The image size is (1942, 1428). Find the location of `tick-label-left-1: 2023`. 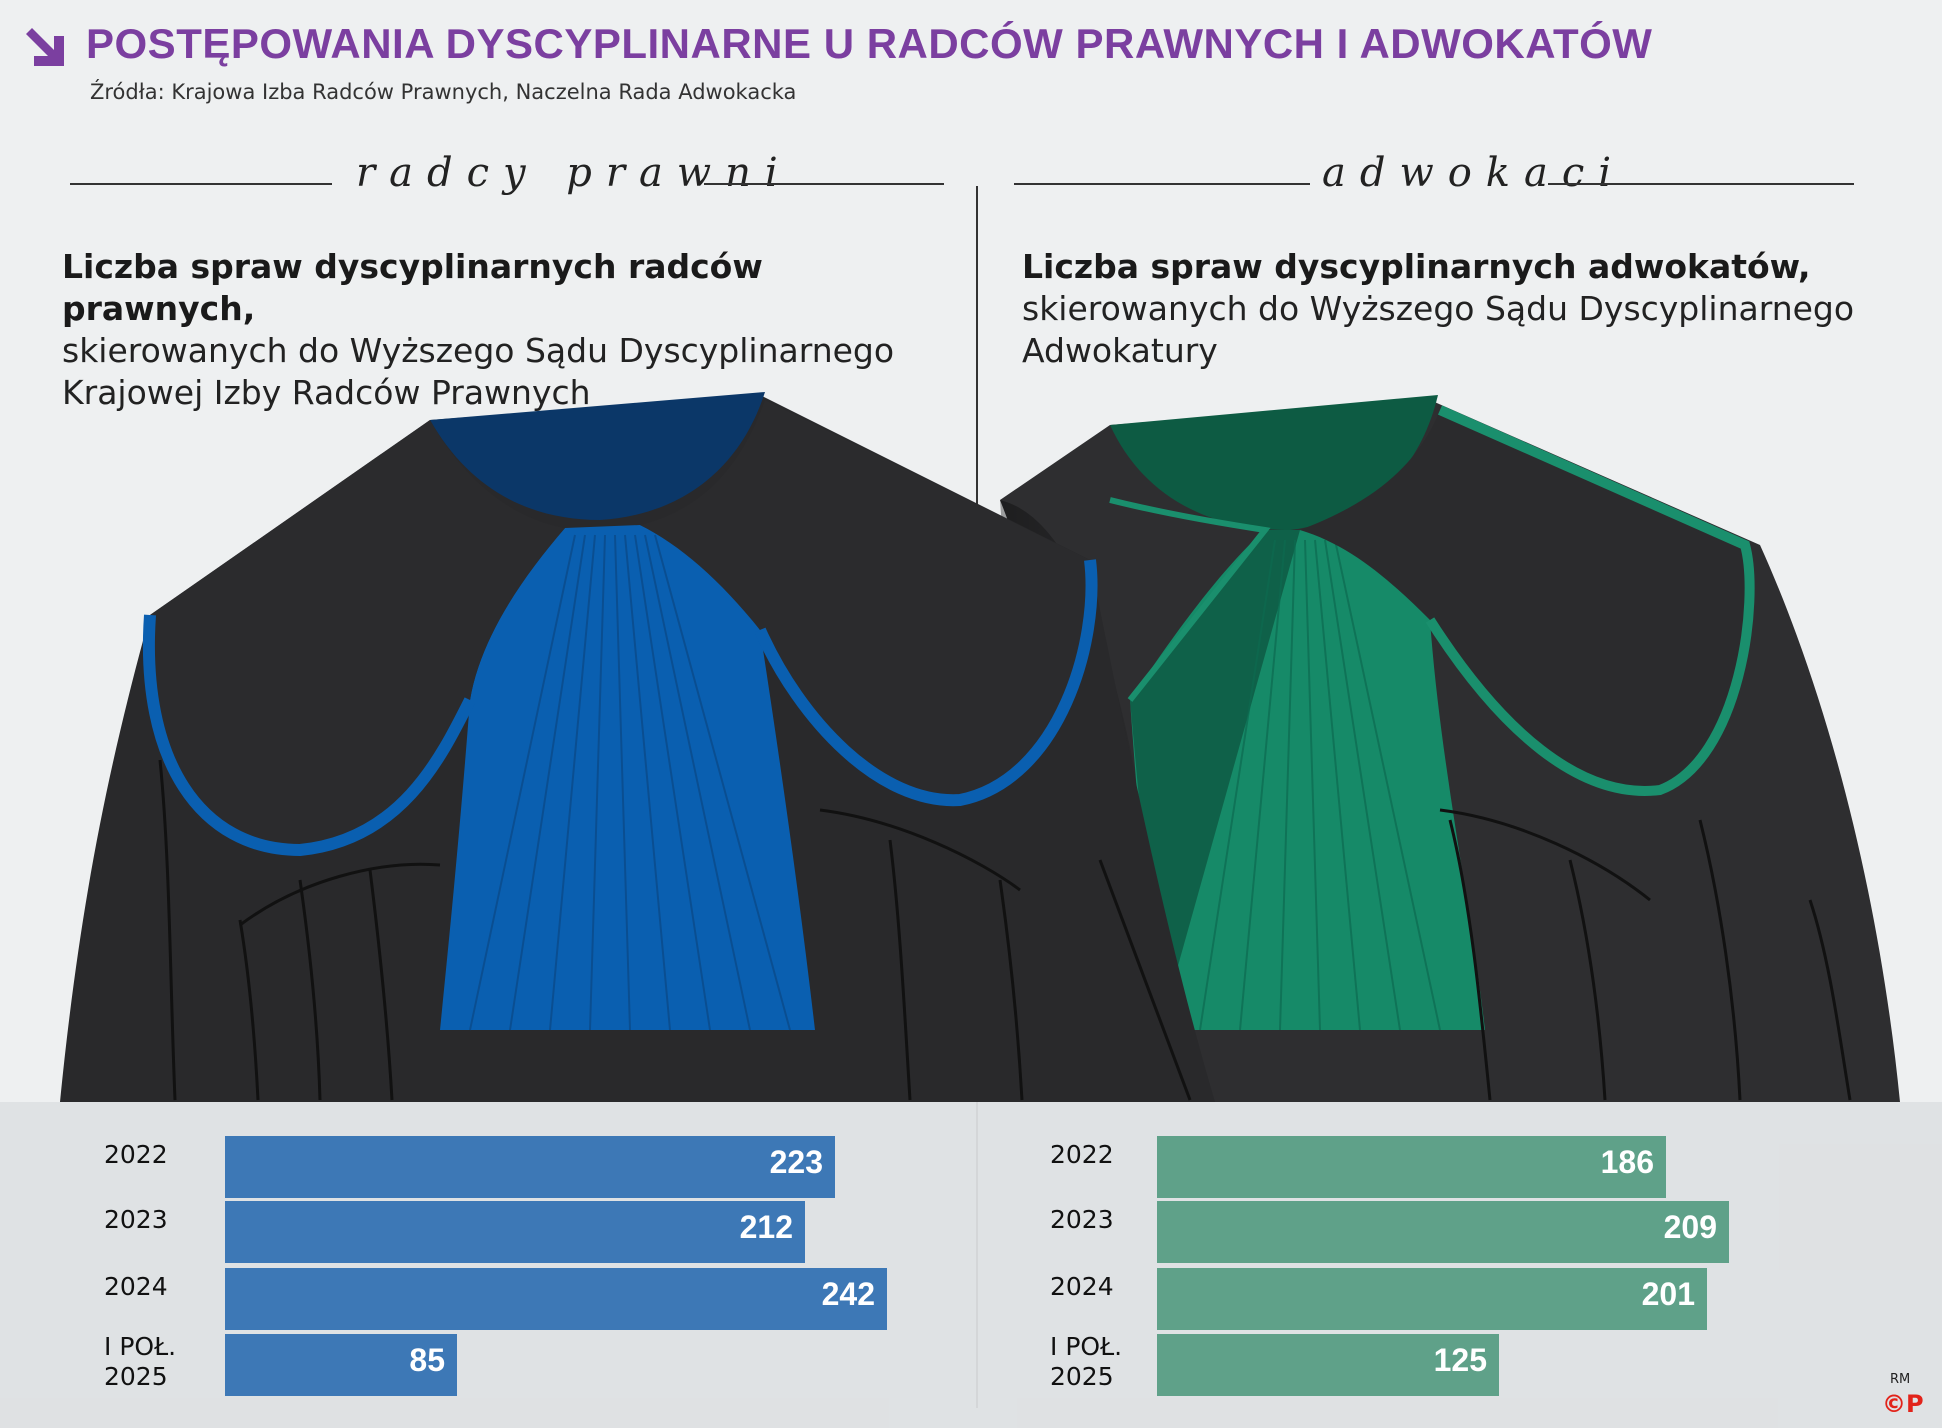

tick-label-left-1: 2023 is located at coordinates (136, 1219).